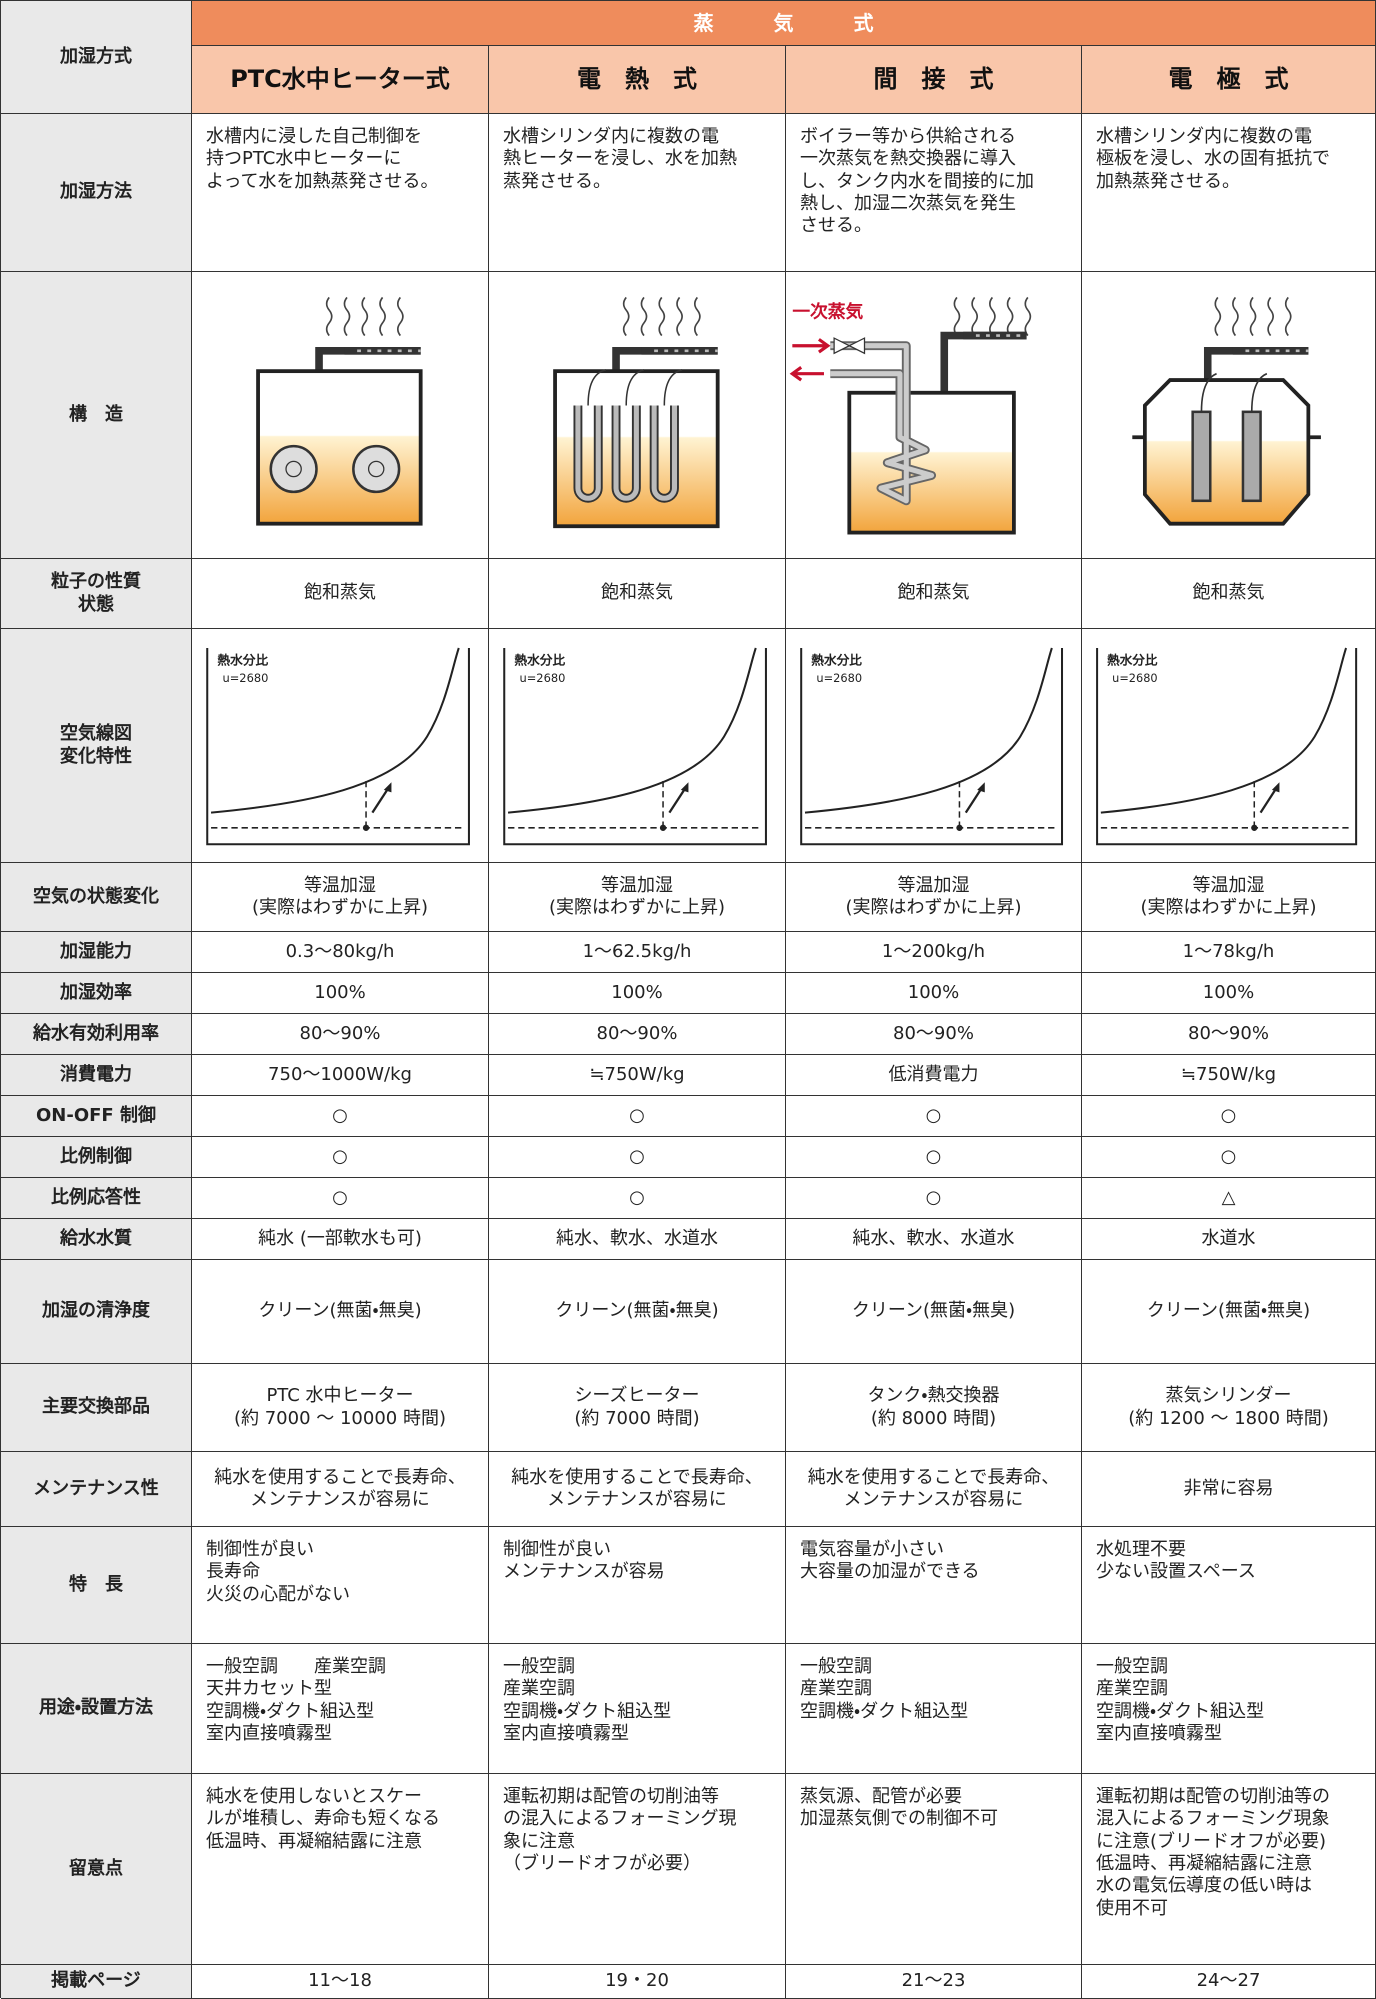 The height and width of the screenshot is (1999, 1376). What do you see at coordinates (96, 1869) in the screenshot?
I see `row-label: 留意点` at bounding box center [96, 1869].